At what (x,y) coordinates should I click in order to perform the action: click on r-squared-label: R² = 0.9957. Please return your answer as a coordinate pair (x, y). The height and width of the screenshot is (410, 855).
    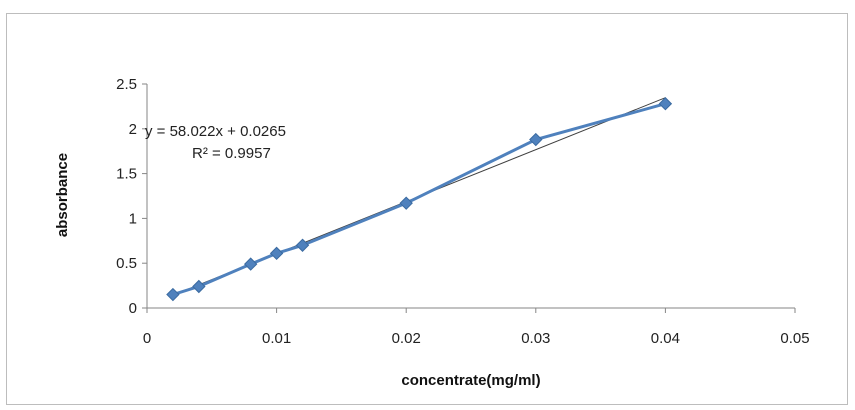
    Looking at the image, I should click on (231, 153).